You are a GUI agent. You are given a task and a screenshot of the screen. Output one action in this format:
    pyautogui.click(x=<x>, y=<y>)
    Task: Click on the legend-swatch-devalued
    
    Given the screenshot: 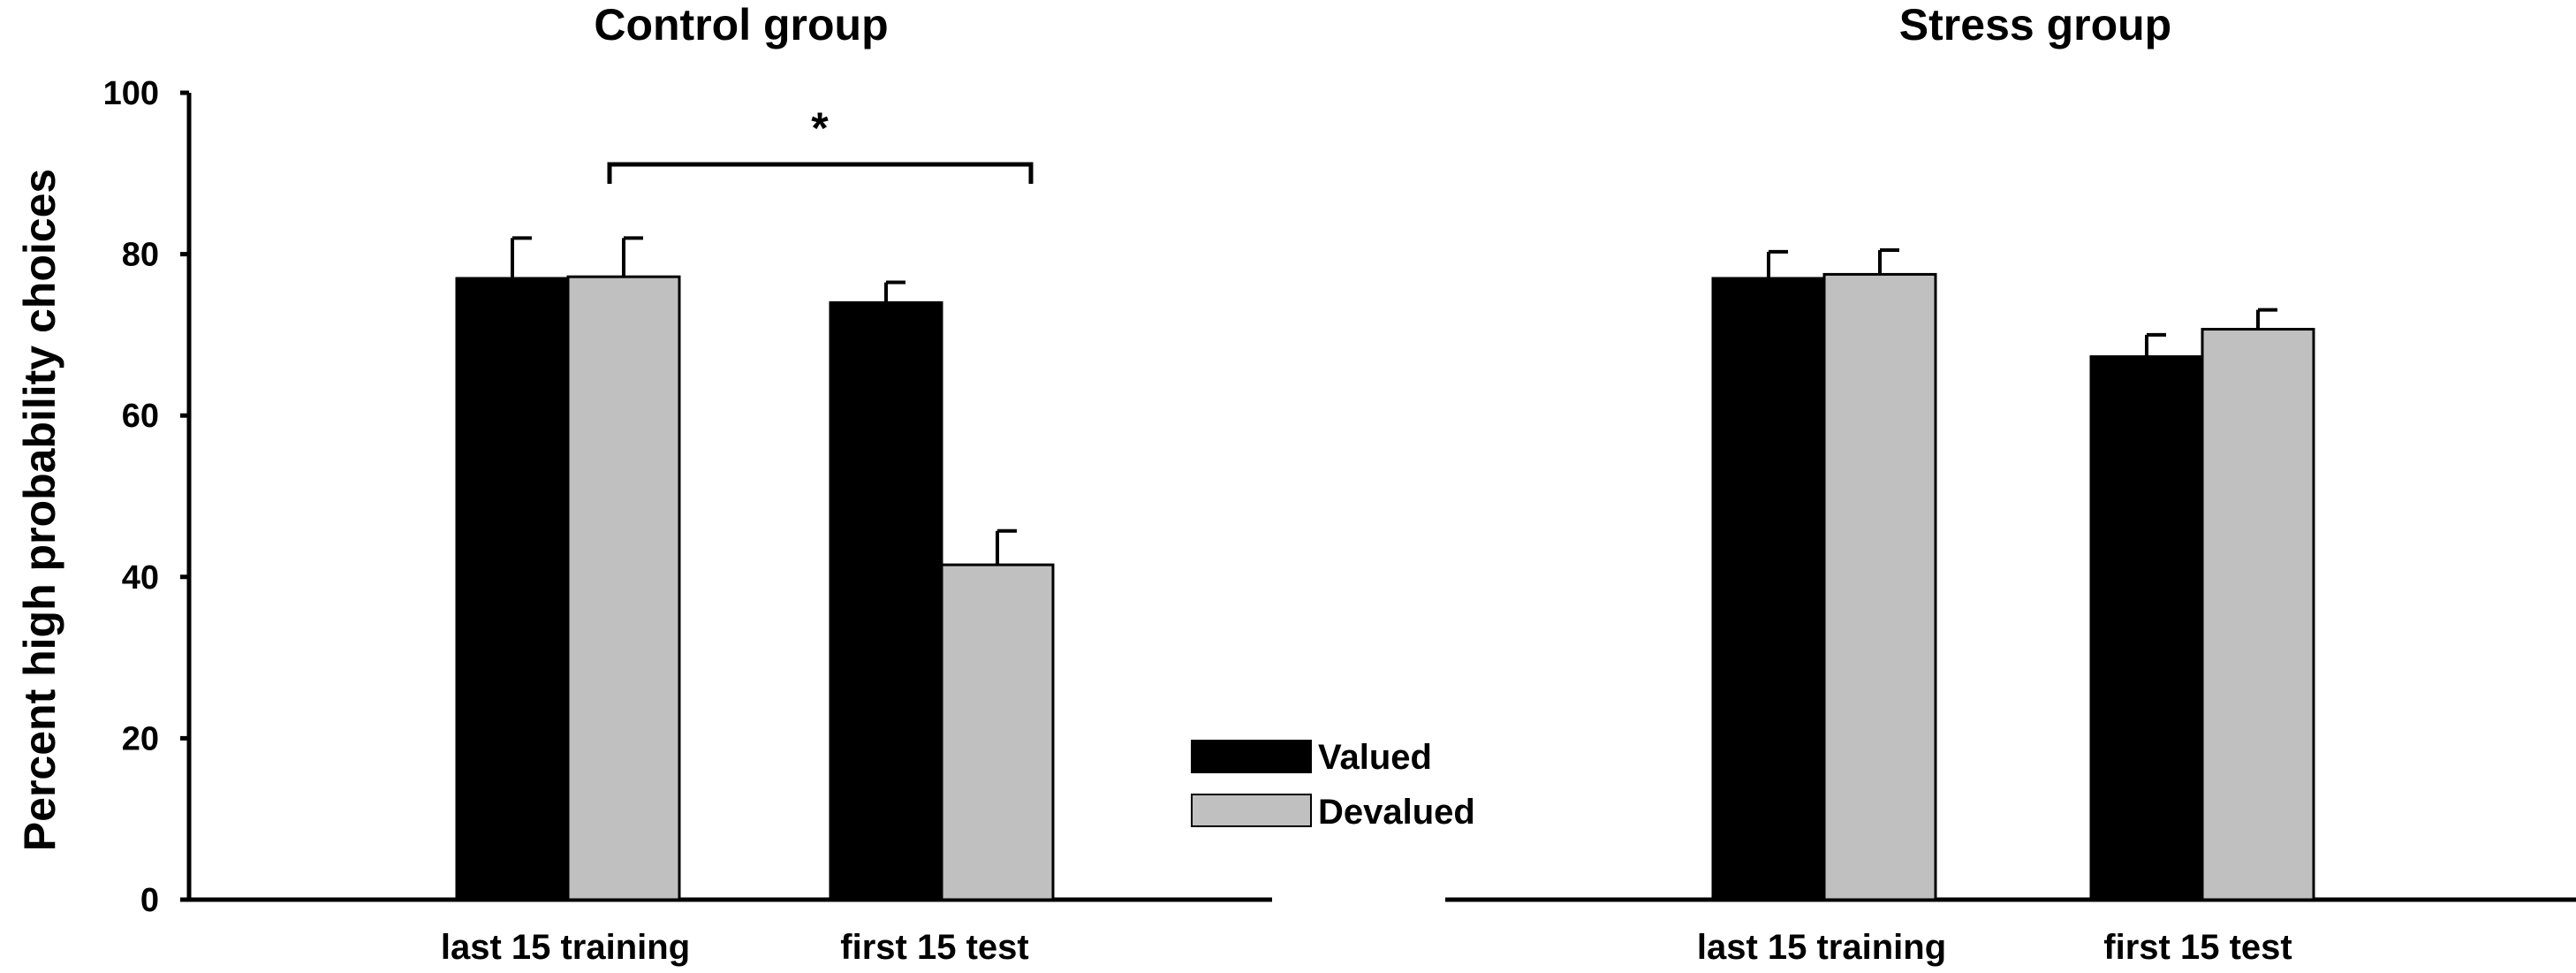 What is the action you would take?
    pyautogui.click(x=1252, y=810)
    